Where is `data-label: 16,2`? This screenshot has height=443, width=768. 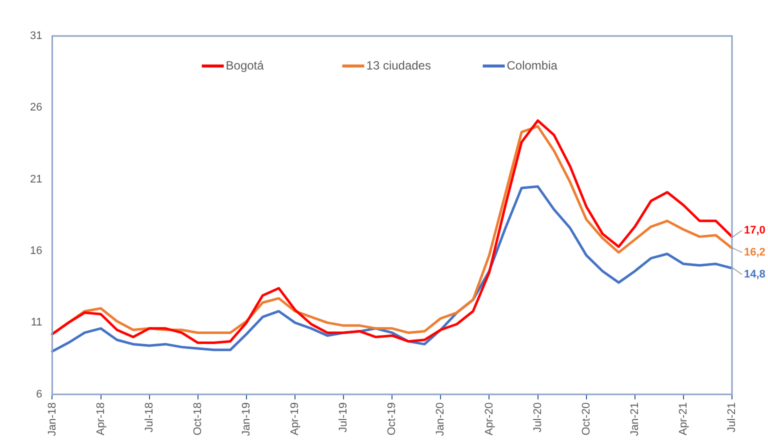
data-label: 16,2 is located at coordinates (755, 252).